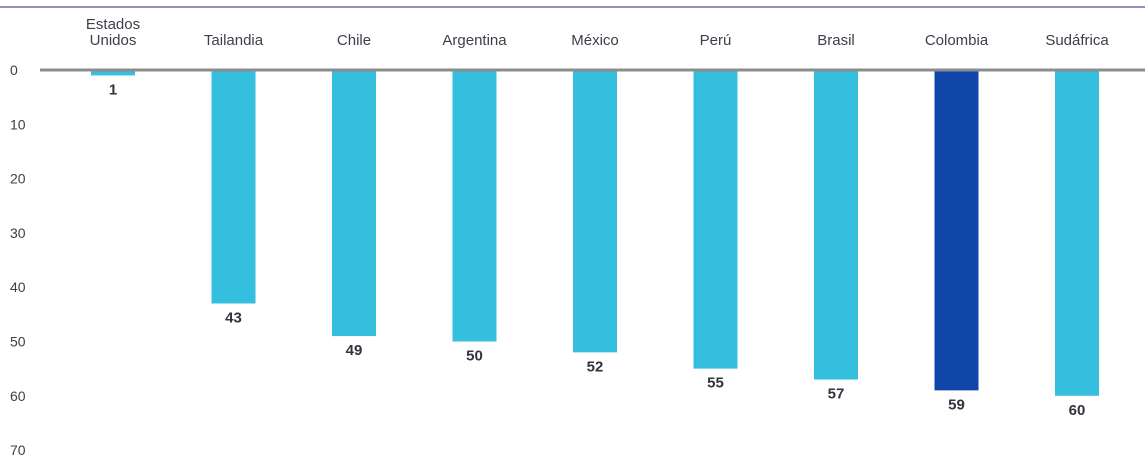 The width and height of the screenshot is (1145, 468). I want to click on category-label: Chile, so click(354, 40).